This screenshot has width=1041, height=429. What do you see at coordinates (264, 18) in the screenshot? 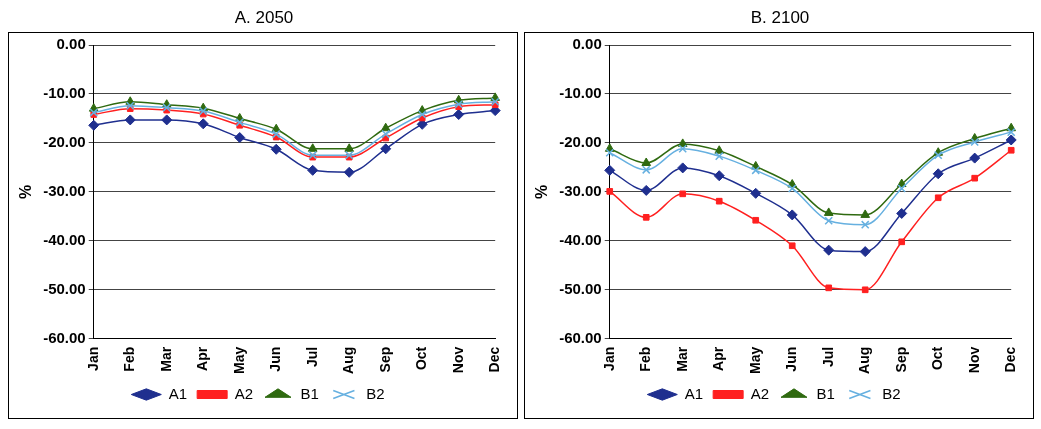
I see `chart-title: A. 2050` at bounding box center [264, 18].